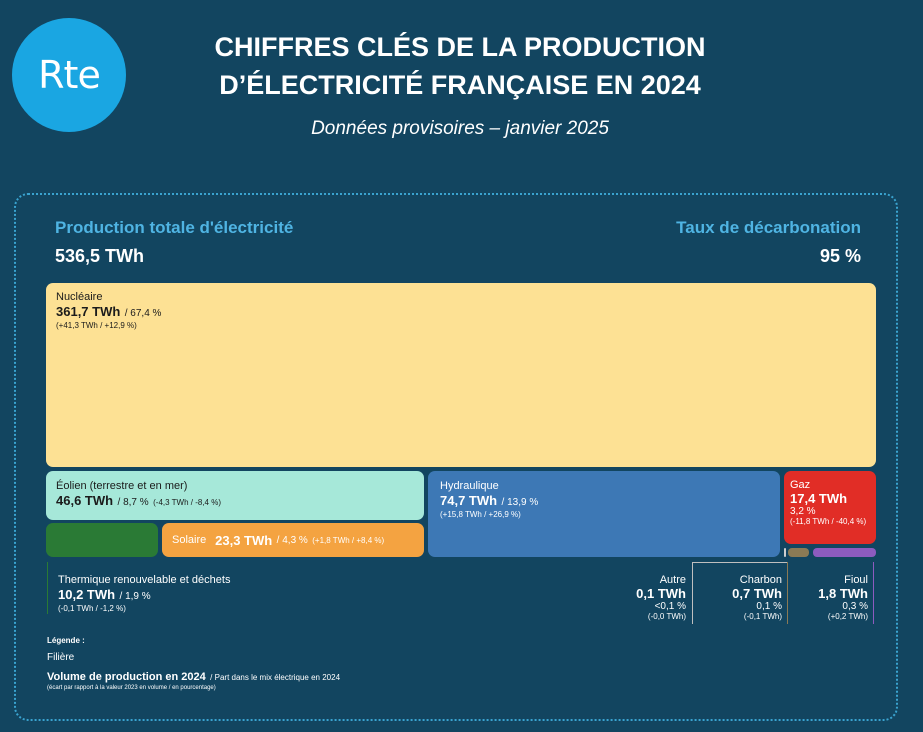 The image size is (923, 732). Describe the element at coordinates (803, 511) in the screenshot. I see `gaz-share: 3,2 %` at that location.